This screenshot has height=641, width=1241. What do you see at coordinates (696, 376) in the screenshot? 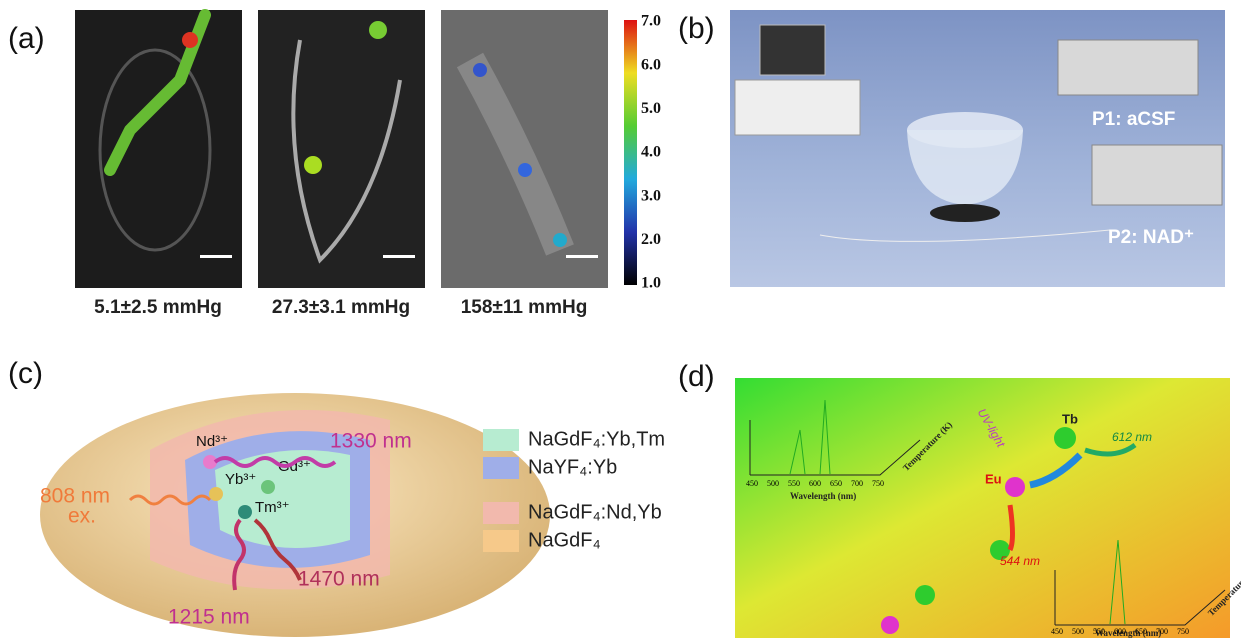
I see `panel-label: (d)` at bounding box center [696, 376].